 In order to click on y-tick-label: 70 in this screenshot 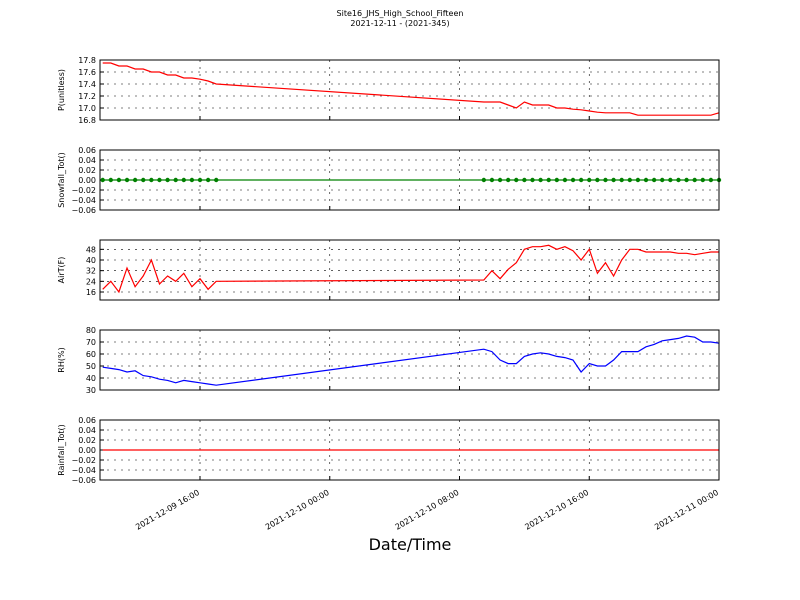, I will do `click(91, 342)`.